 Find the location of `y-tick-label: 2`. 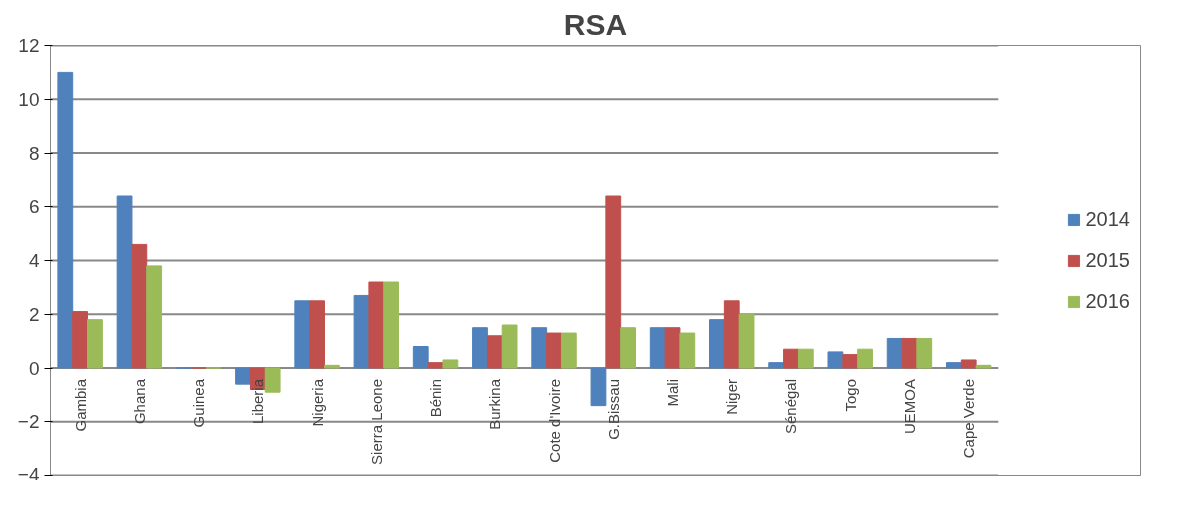

y-tick-label: 2 is located at coordinates (34, 314).